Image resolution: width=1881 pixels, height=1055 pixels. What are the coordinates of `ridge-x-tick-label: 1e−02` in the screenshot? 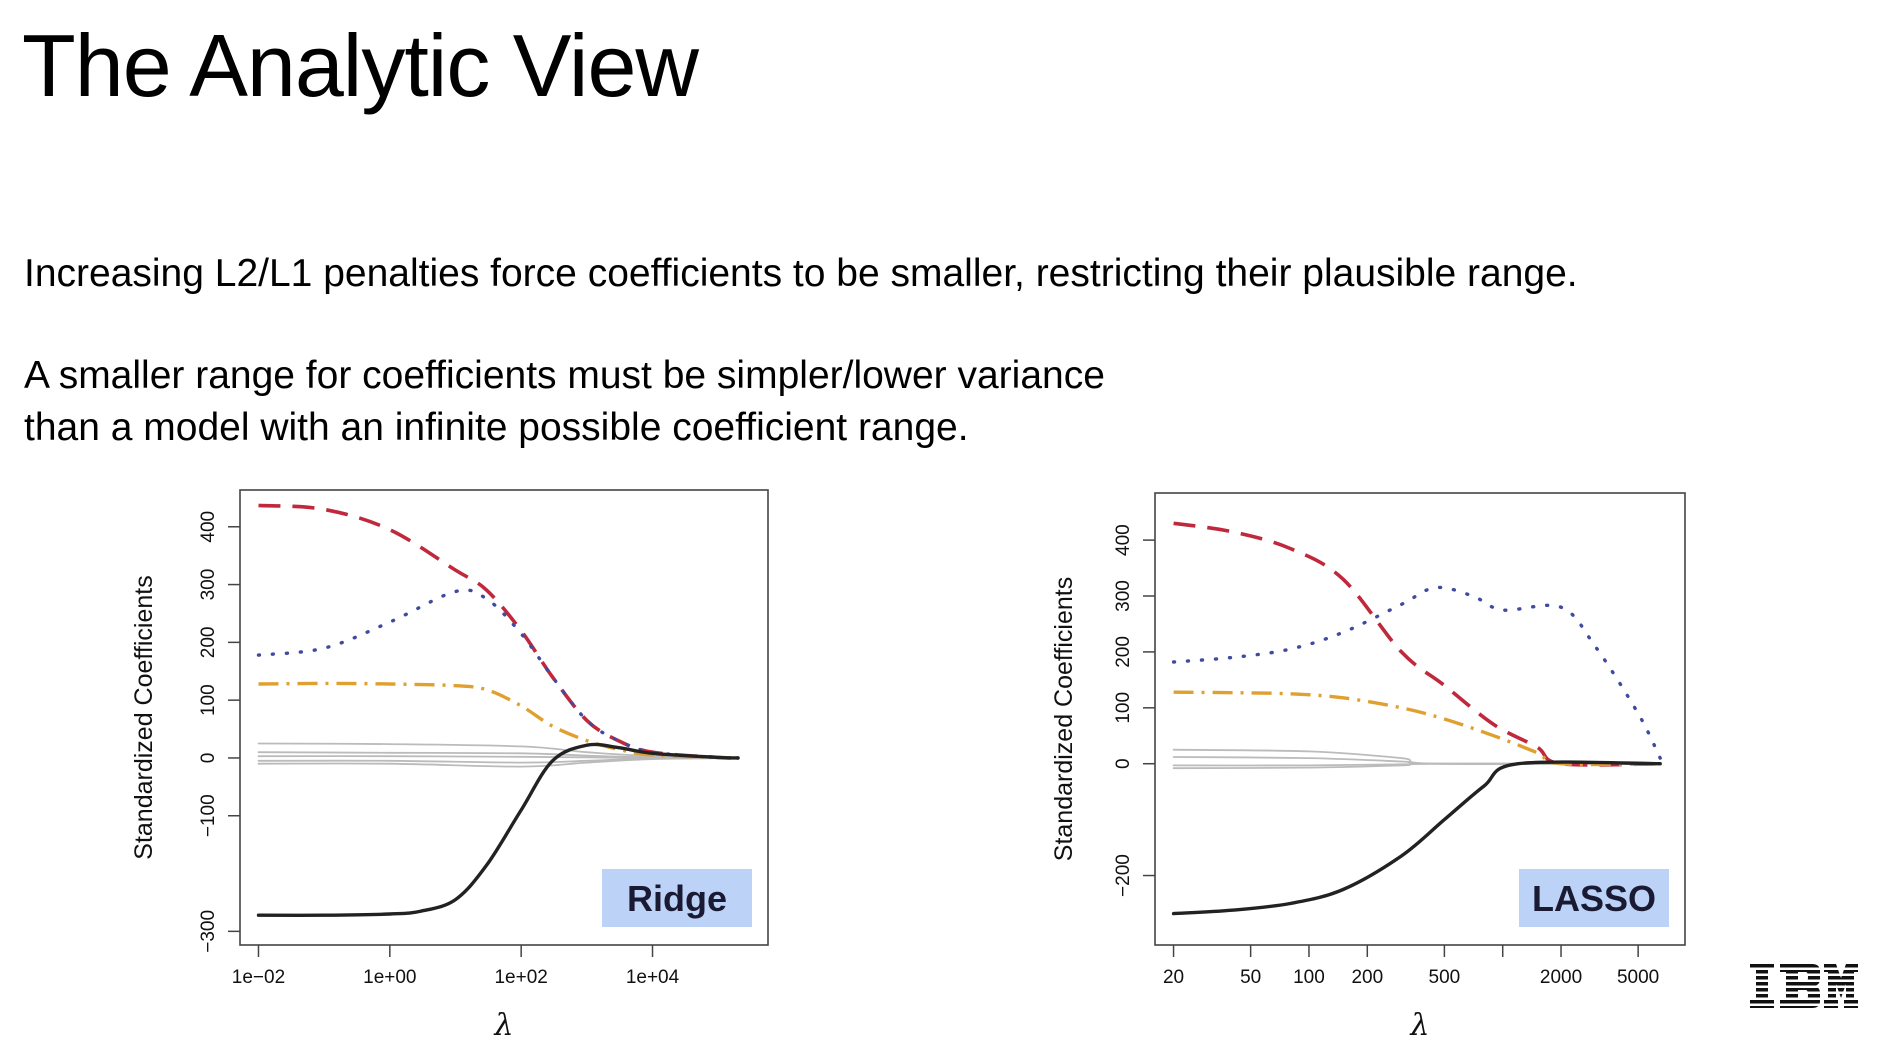 It's located at (258, 977).